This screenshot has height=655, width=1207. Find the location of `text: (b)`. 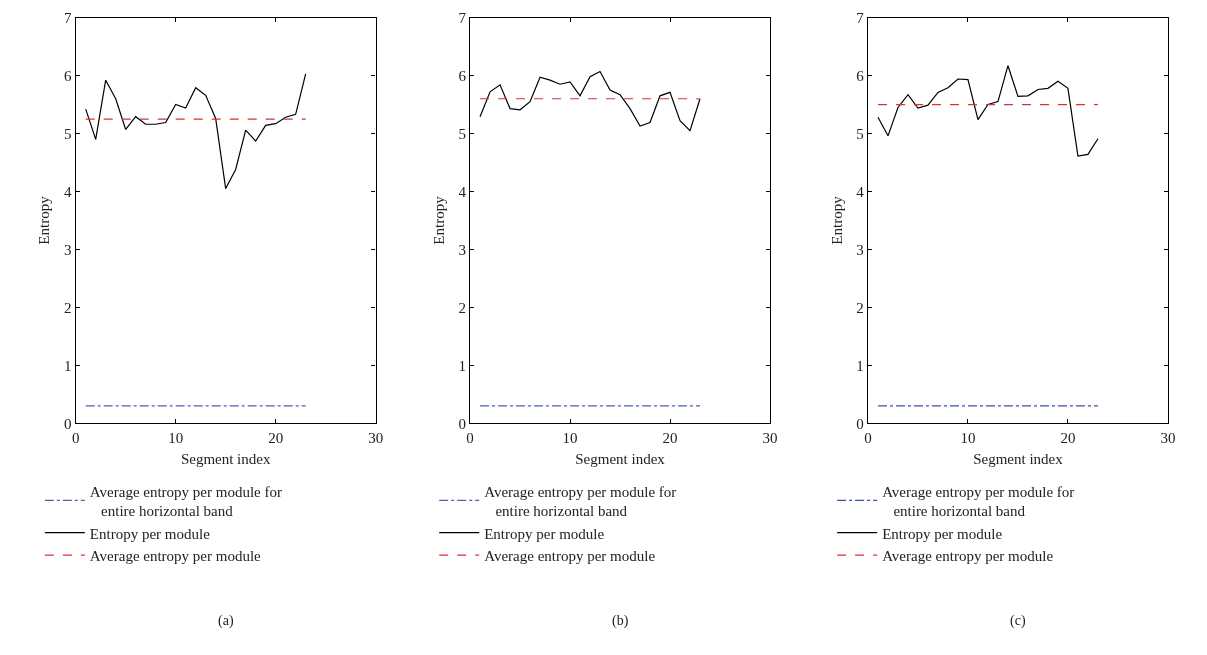

text: (b) is located at coordinates (620, 621).